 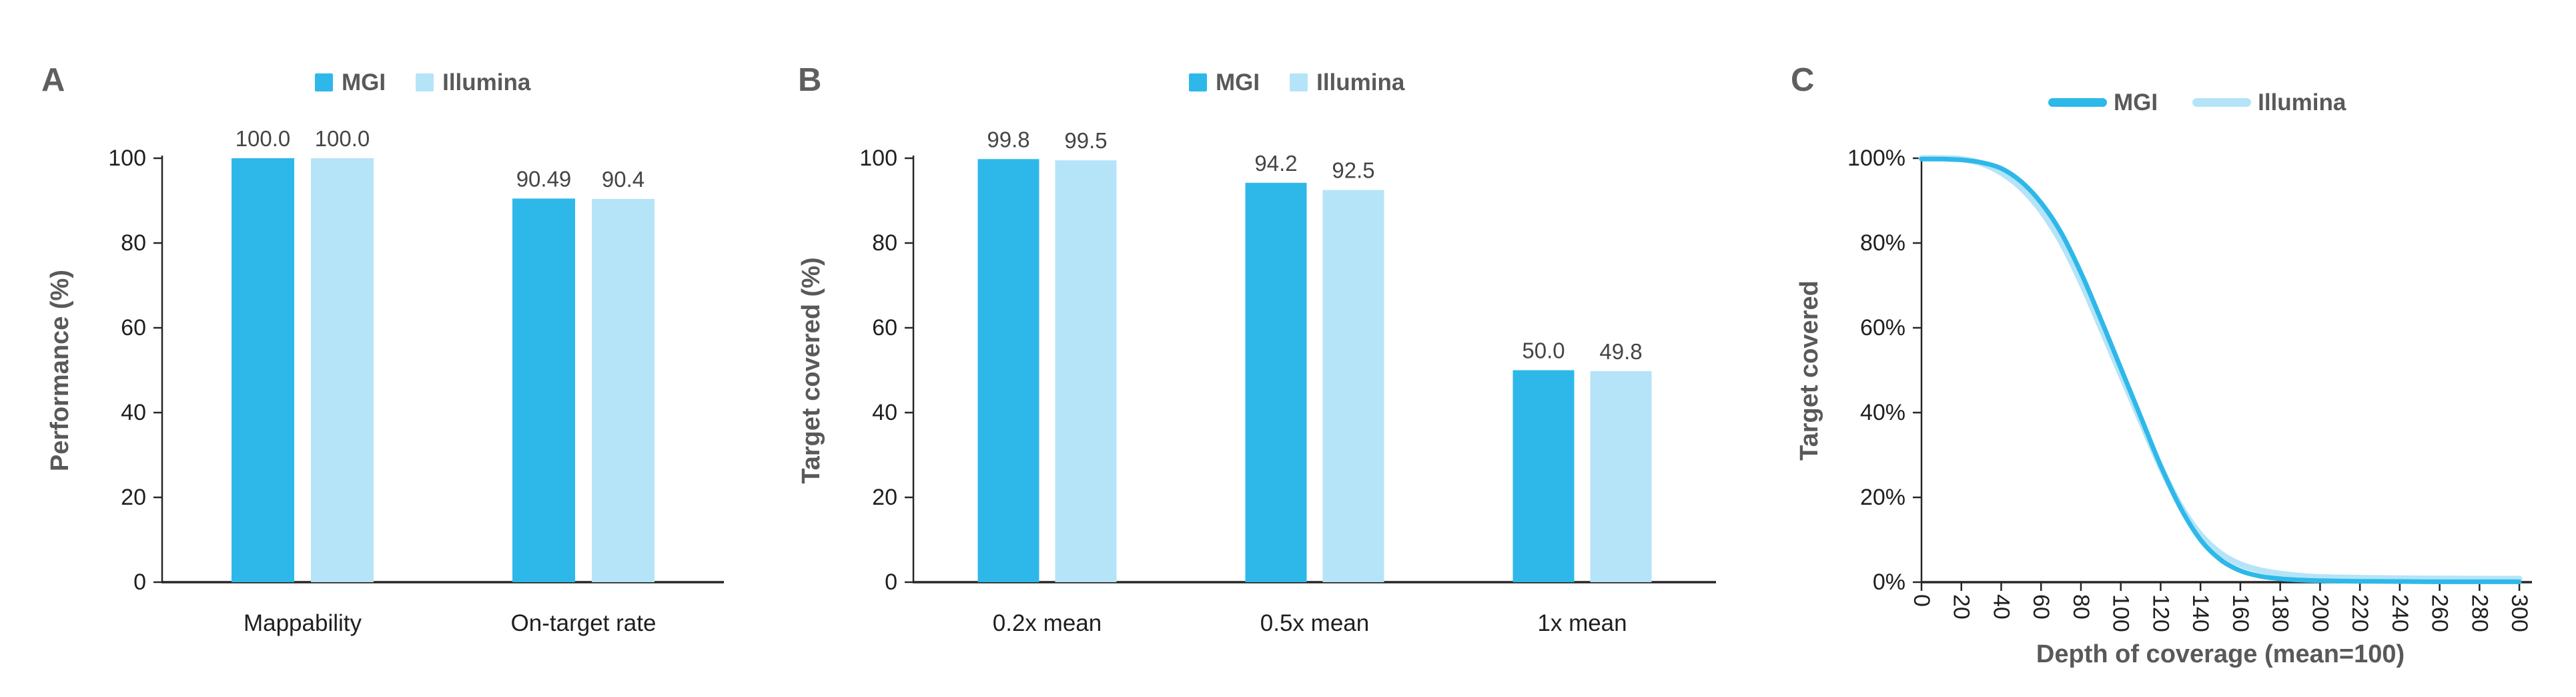 I want to click on category-label: 0.5x mean, so click(x=1314, y=623).